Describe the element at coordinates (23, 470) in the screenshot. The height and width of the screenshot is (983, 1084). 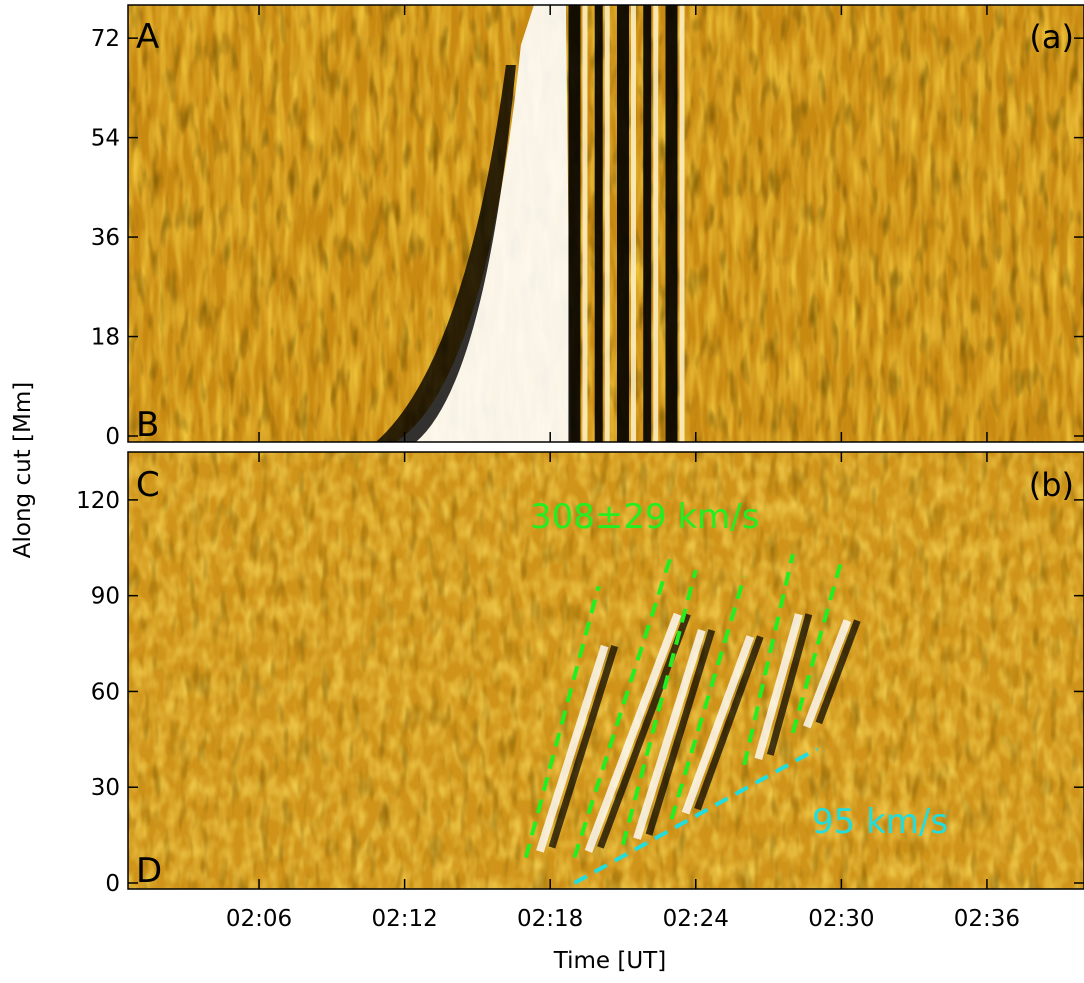
I see `y-axis-title: Along cut [Mm]` at that location.